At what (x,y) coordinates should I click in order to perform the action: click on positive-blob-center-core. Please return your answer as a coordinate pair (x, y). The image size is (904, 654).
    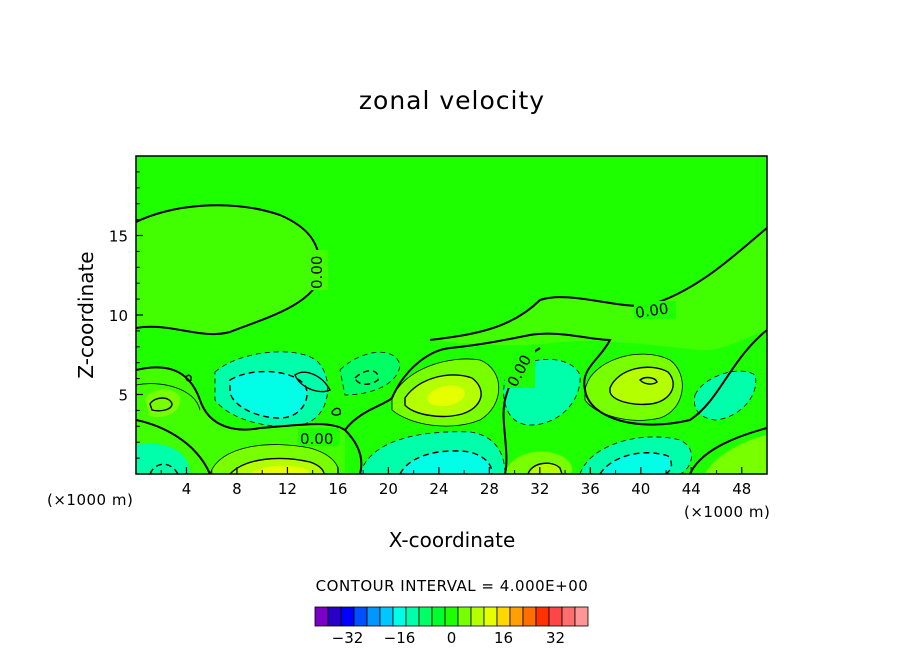
    Looking at the image, I should click on (446, 395).